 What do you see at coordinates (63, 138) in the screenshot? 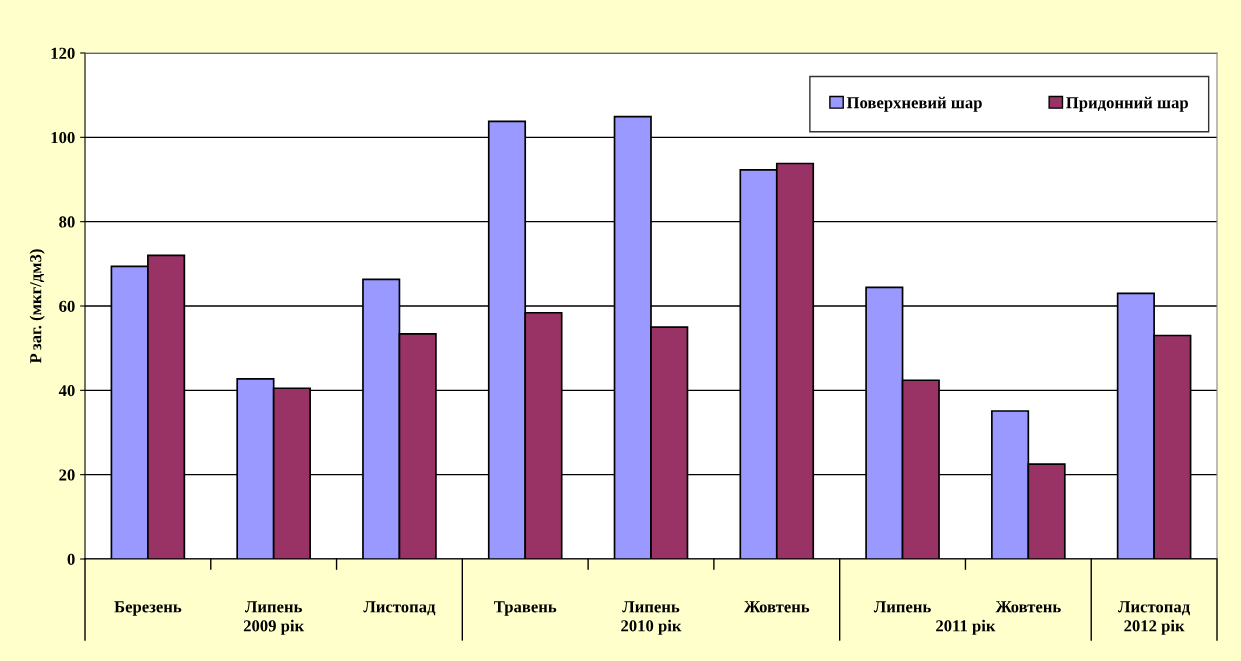
I see `y-tick-label: 100` at bounding box center [63, 138].